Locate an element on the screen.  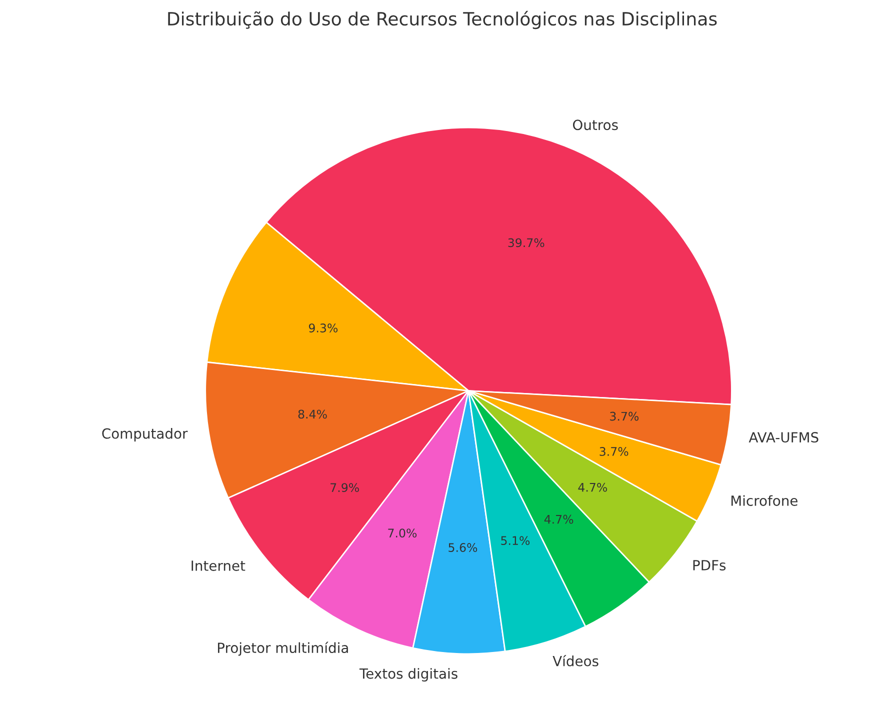
slice-label: Outros is located at coordinates (595, 125).